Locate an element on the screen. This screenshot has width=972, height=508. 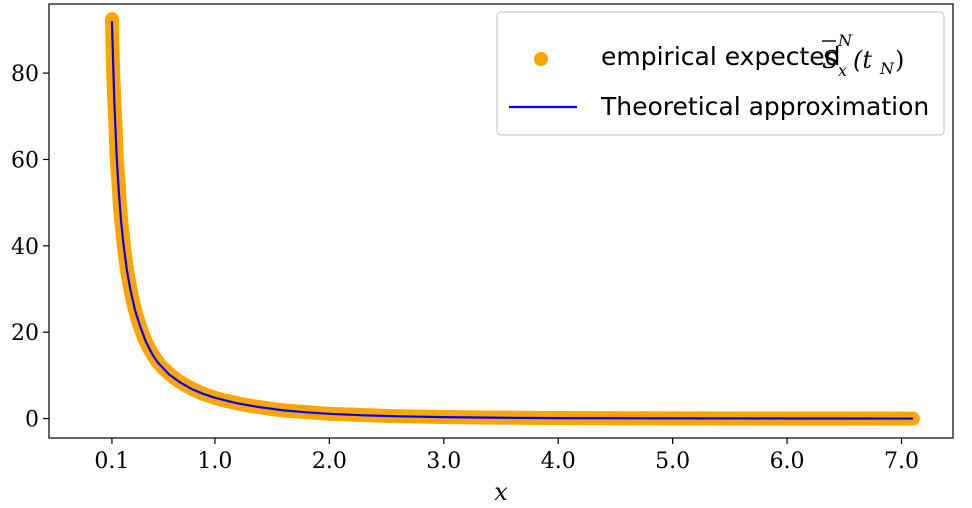
x-tick-label: 3.0 is located at coordinates (443, 461).